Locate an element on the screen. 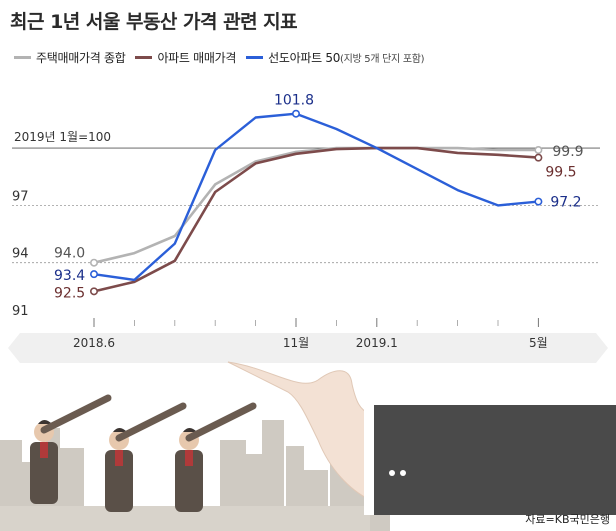 This screenshot has height=531, width=616. y-tick-label: 94 is located at coordinates (20, 254).